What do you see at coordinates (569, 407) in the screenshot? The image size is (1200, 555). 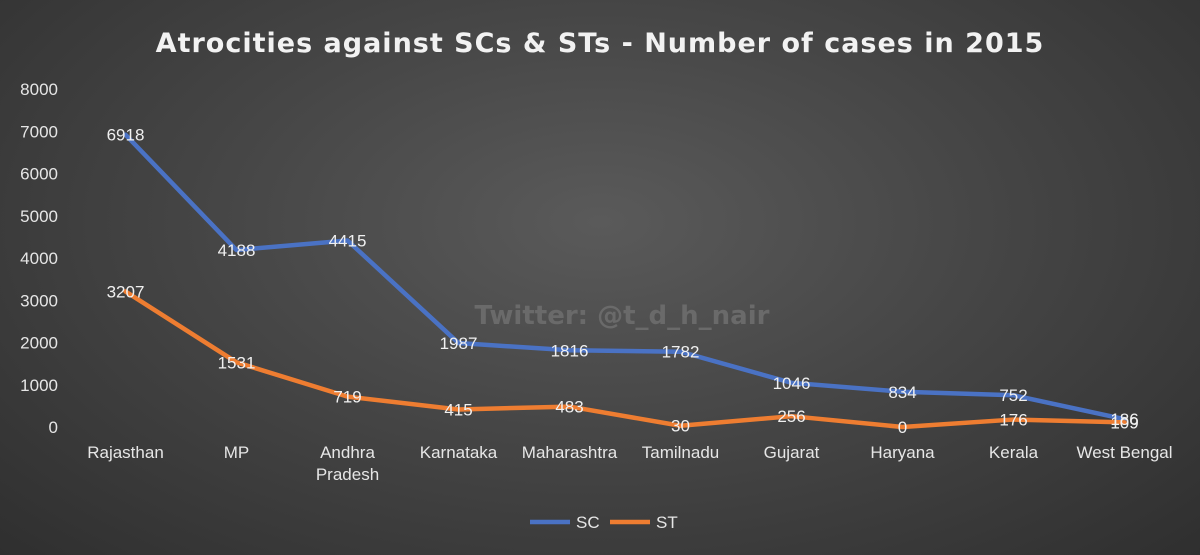 I see `data-label: 483` at bounding box center [569, 407].